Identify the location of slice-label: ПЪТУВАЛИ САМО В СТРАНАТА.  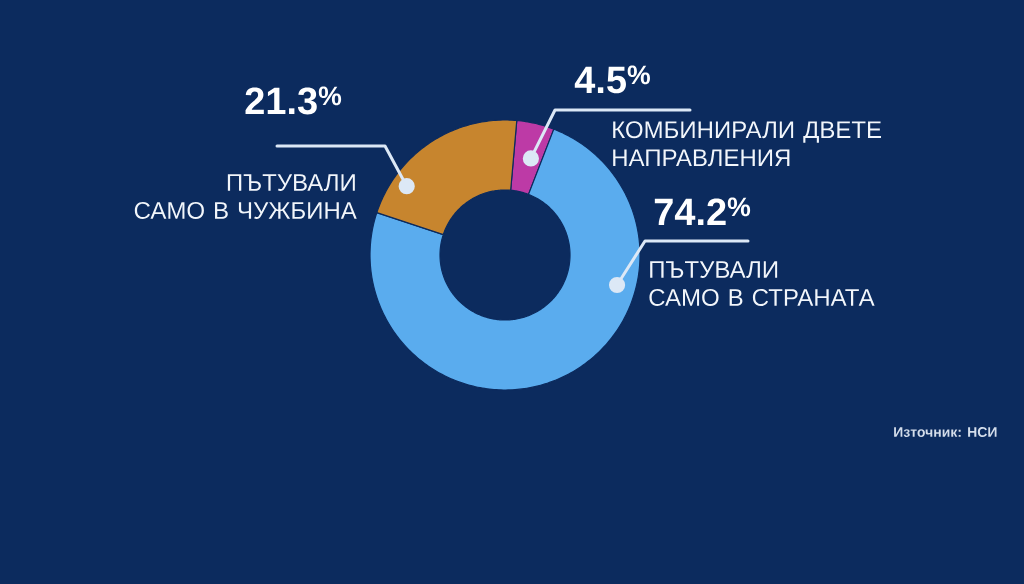
(762, 283).